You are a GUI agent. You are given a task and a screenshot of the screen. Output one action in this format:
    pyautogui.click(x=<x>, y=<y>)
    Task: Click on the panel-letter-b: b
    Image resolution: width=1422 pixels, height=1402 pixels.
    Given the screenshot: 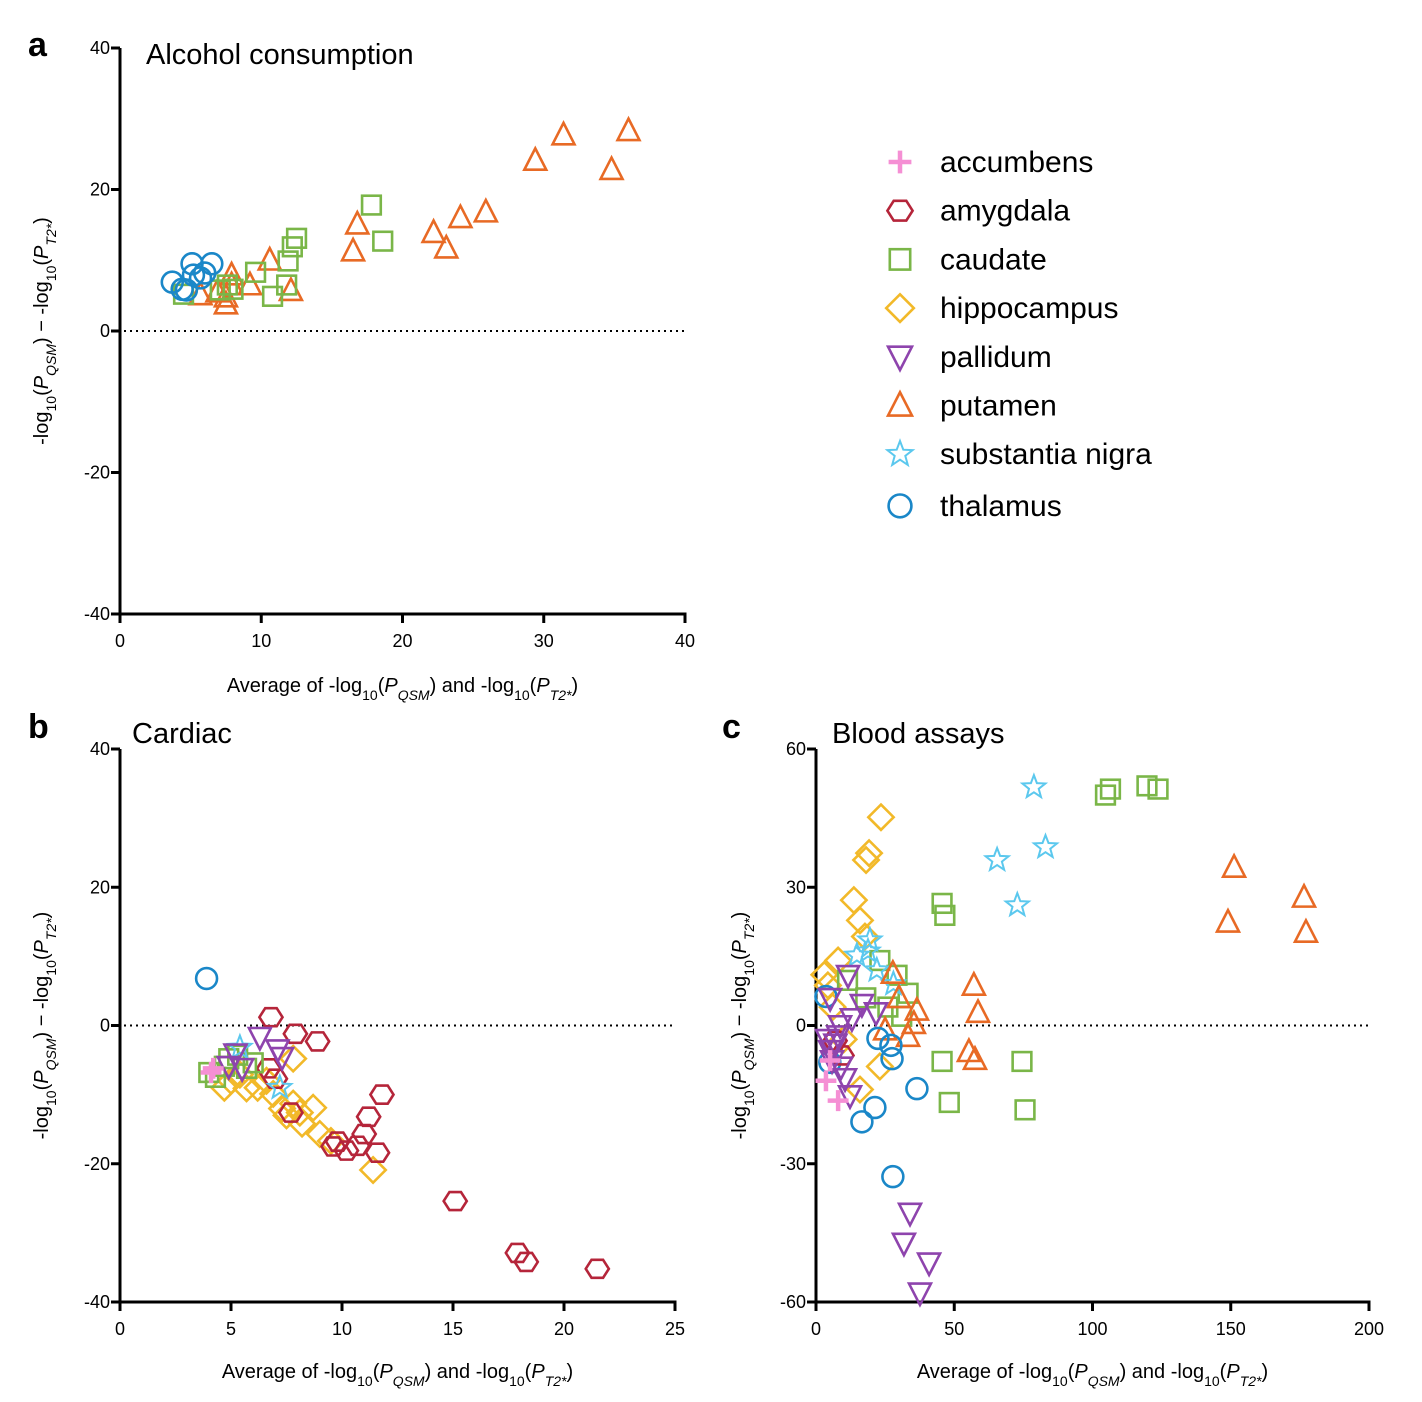 What is the action you would take?
    pyautogui.click(x=38, y=727)
    